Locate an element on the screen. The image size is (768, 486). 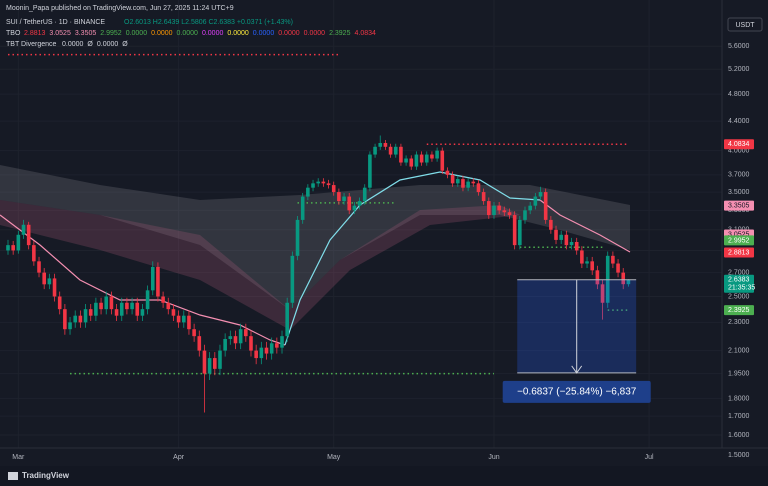
time-axis is located at coordinates (384, 457).